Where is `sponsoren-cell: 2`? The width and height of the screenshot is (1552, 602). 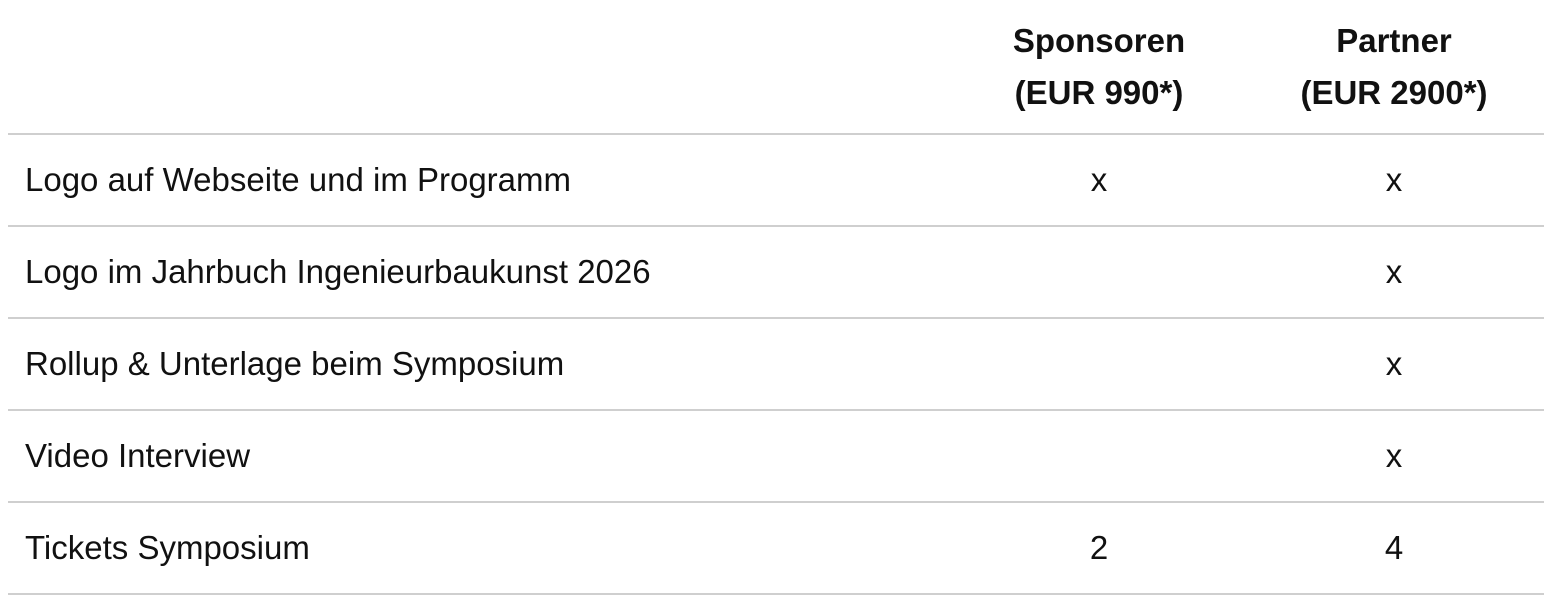
sponsoren-cell: 2 is located at coordinates (1099, 548).